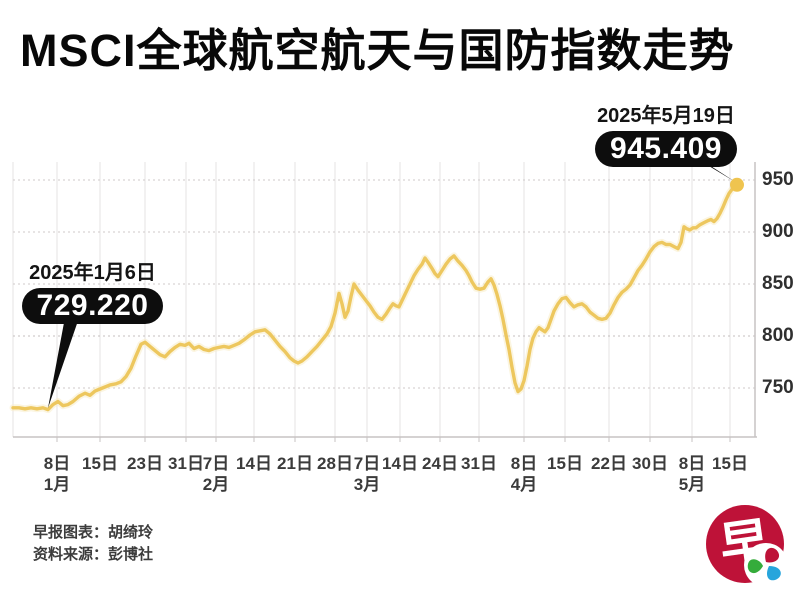 The image size is (800, 601). Describe the element at coordinates (93, 544) in the screenshot. I see `chart-credits: 早报图表：胡绮玲 资料来源：彭博社` at that location.